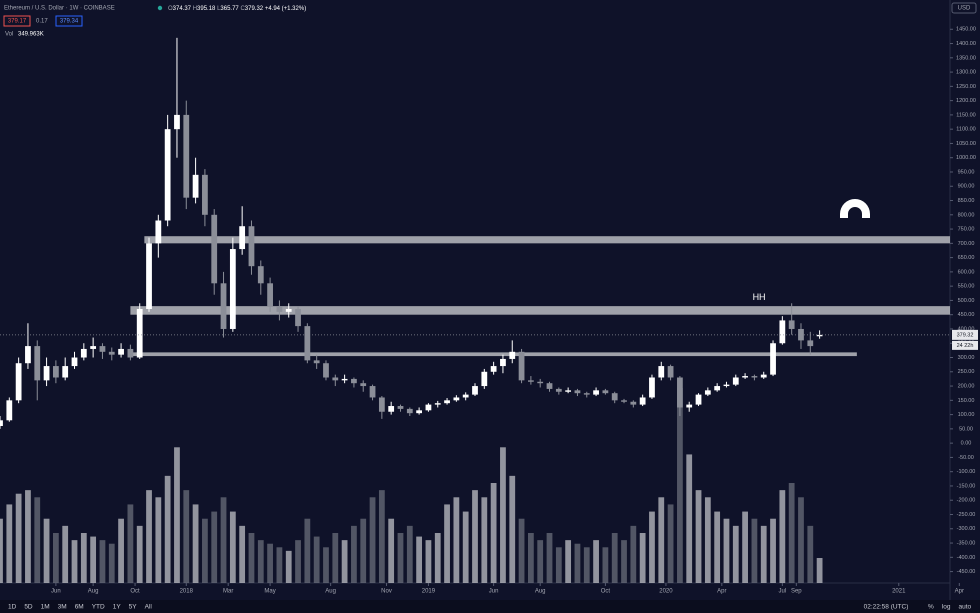 The height and width of the screenshot is (613, 980). I want to click on price-label-box, so click(965, 334).